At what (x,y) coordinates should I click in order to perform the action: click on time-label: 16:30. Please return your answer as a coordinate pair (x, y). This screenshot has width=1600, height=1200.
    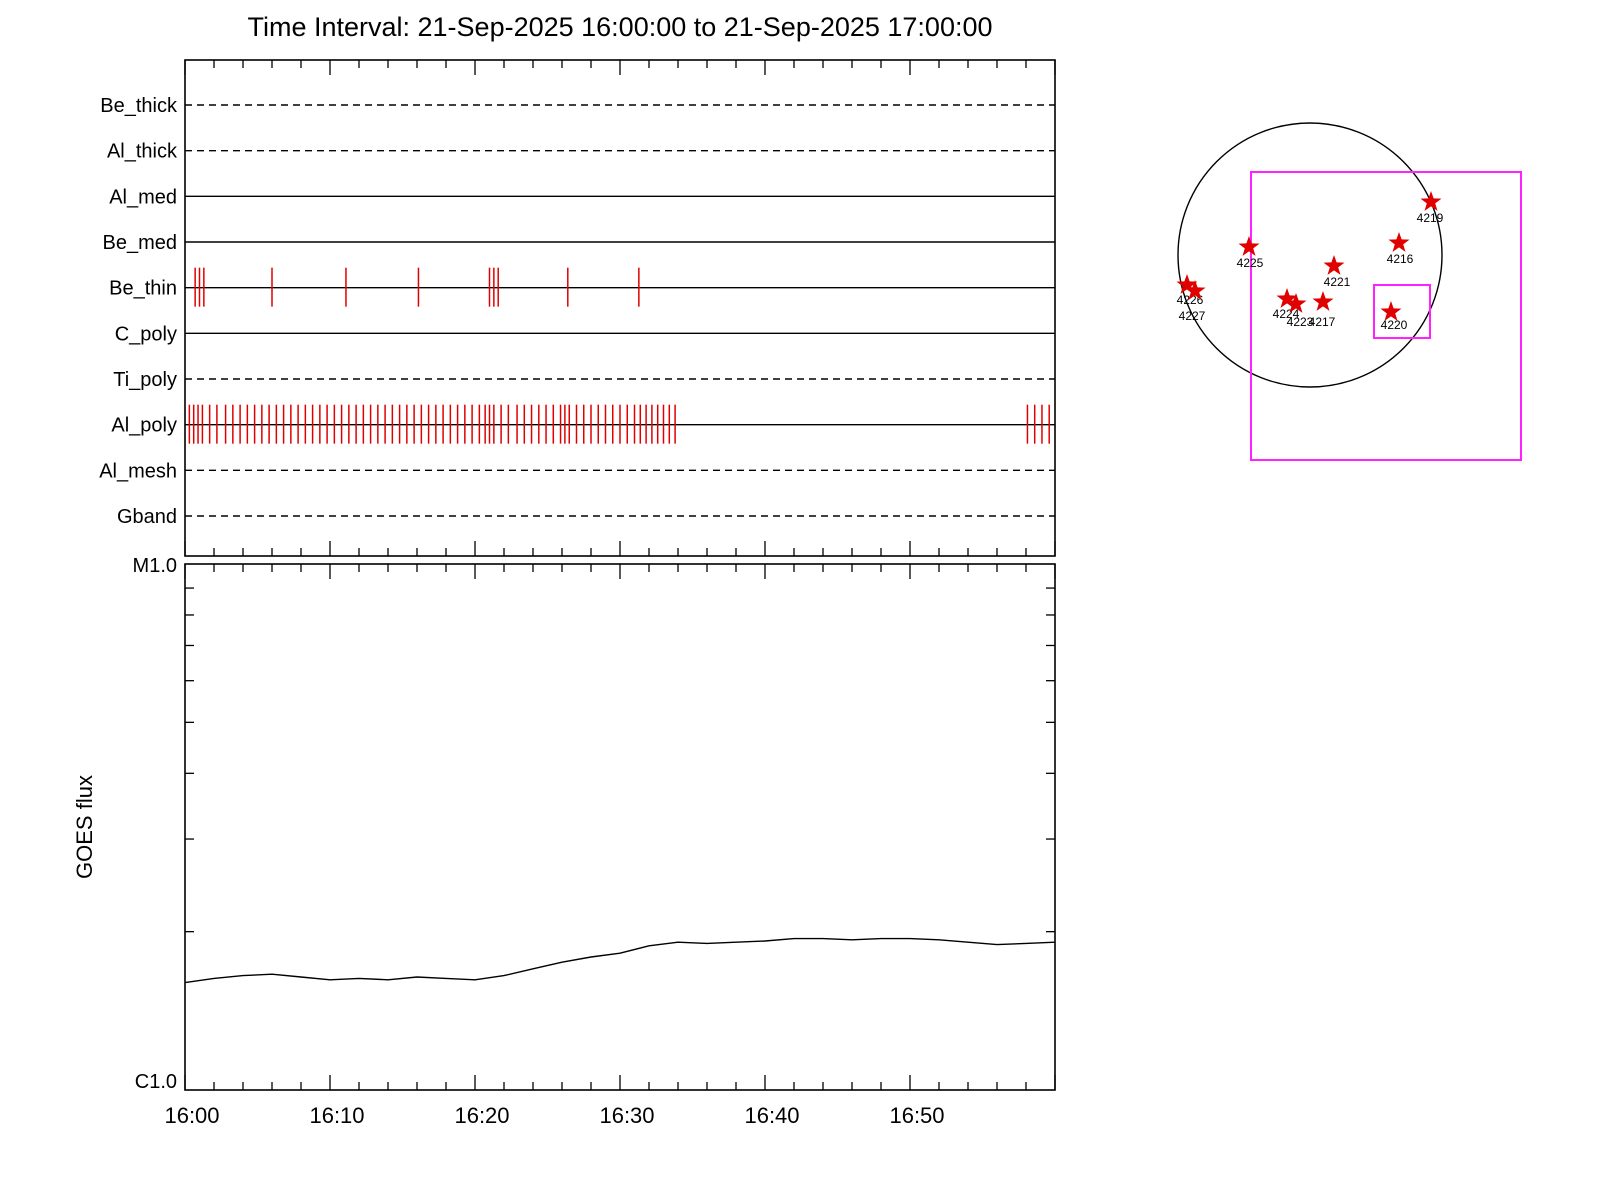
    Looking at the image, I should click on (626, 1115).